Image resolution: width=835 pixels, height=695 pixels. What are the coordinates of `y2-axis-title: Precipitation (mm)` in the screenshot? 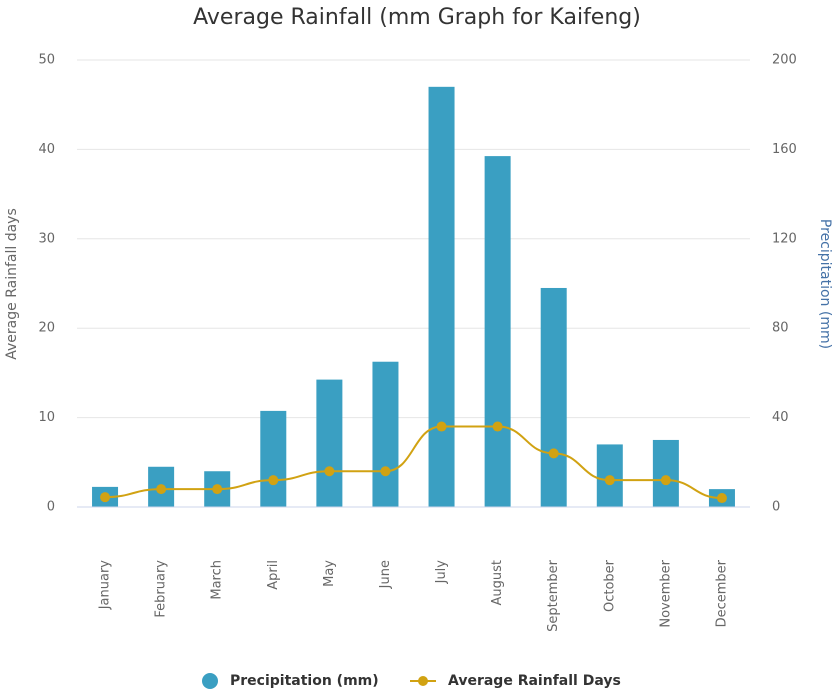 It's located at (825, 284).